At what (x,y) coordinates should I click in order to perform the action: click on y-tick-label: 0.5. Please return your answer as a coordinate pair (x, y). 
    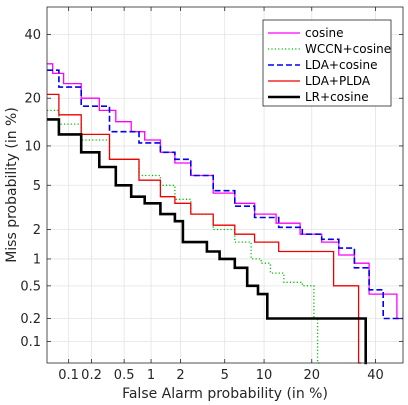
    Looking at the image, I should click on (30, 286).